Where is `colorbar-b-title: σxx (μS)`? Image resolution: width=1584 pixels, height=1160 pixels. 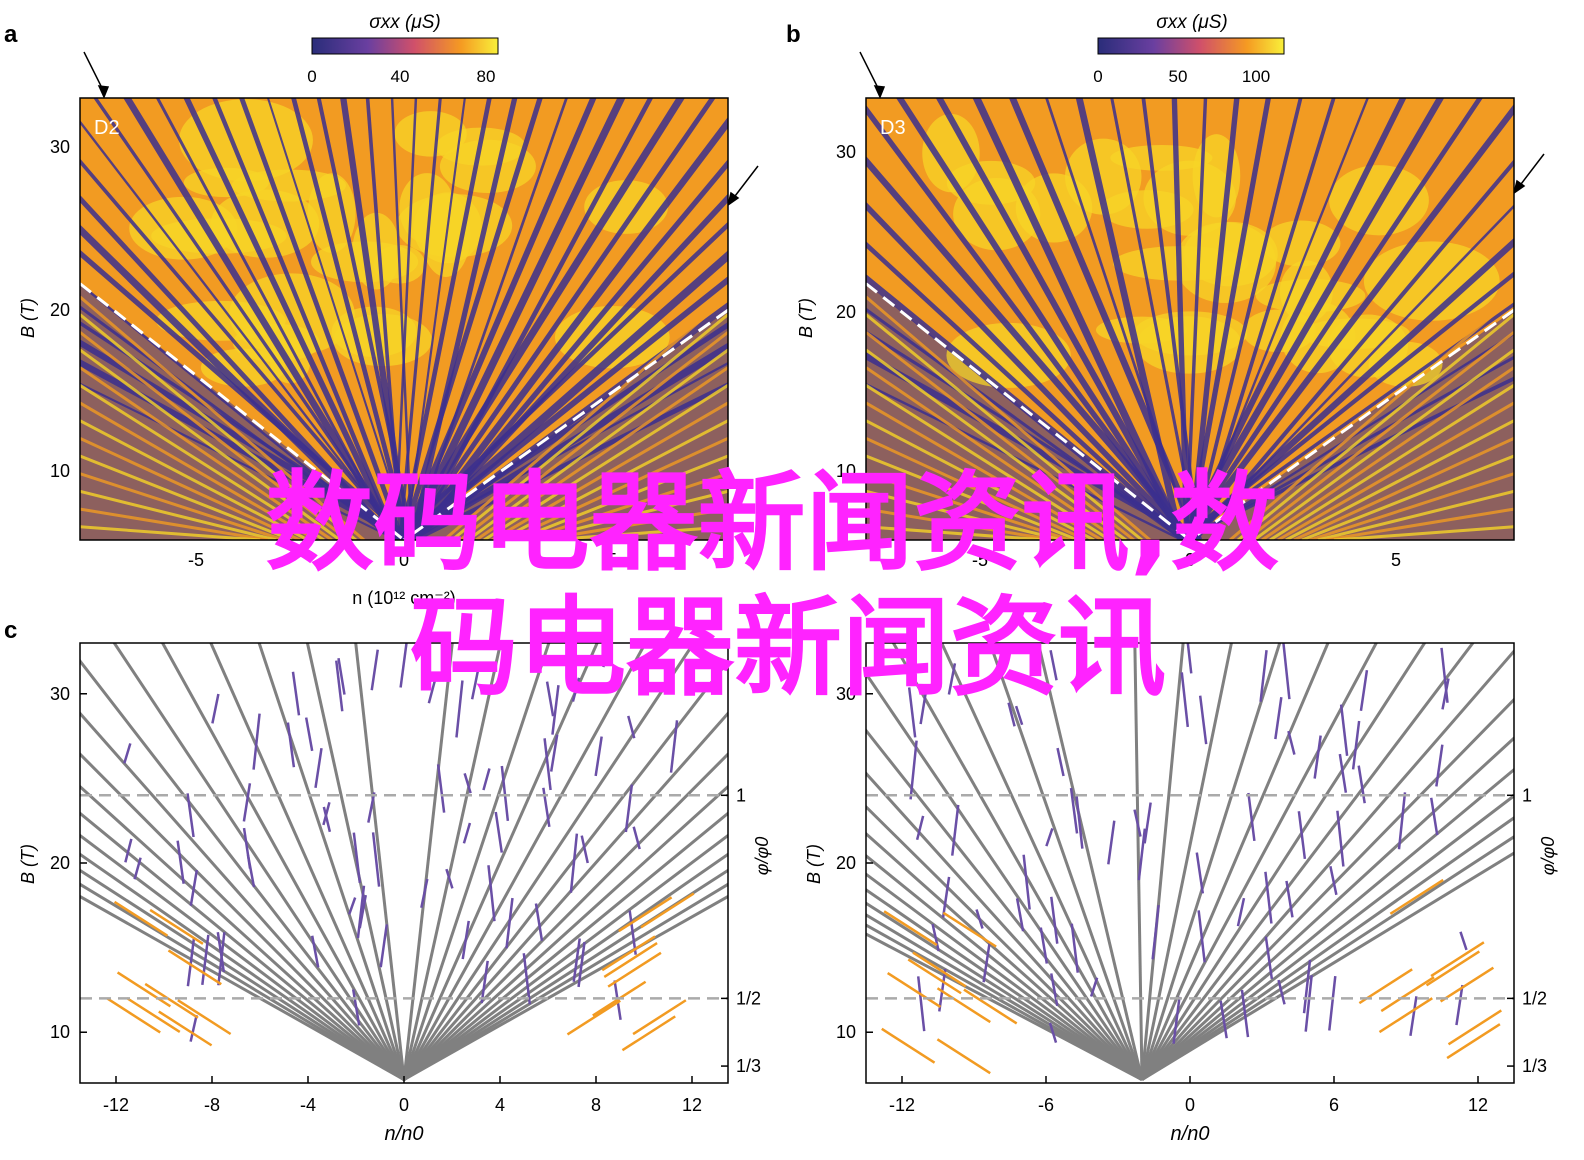 colorbar-b-title: σxx (μS) is located at coordinates (1191, 22).